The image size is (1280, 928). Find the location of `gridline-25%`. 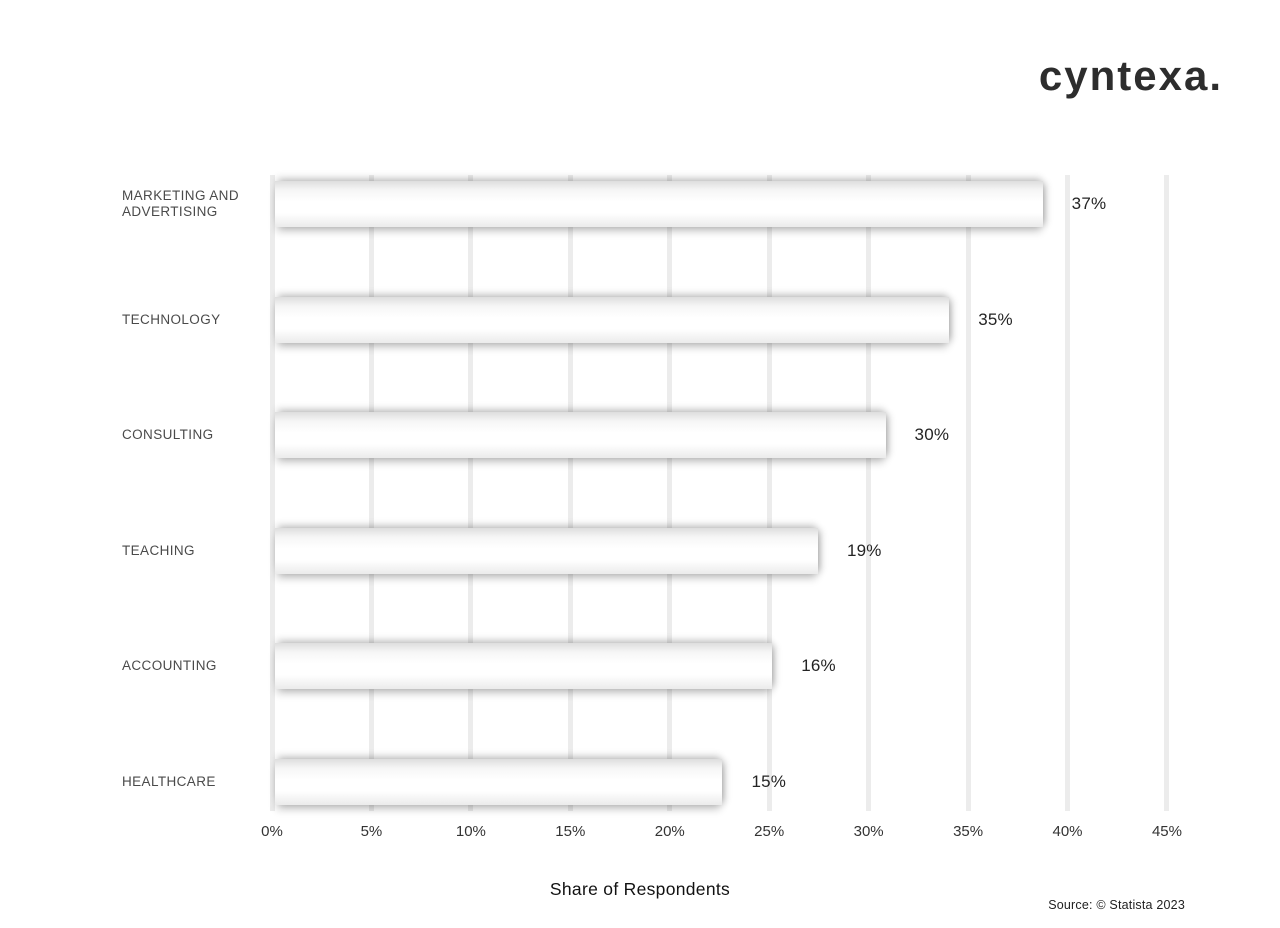

gridline-25% is located at coordinates (769, 493).